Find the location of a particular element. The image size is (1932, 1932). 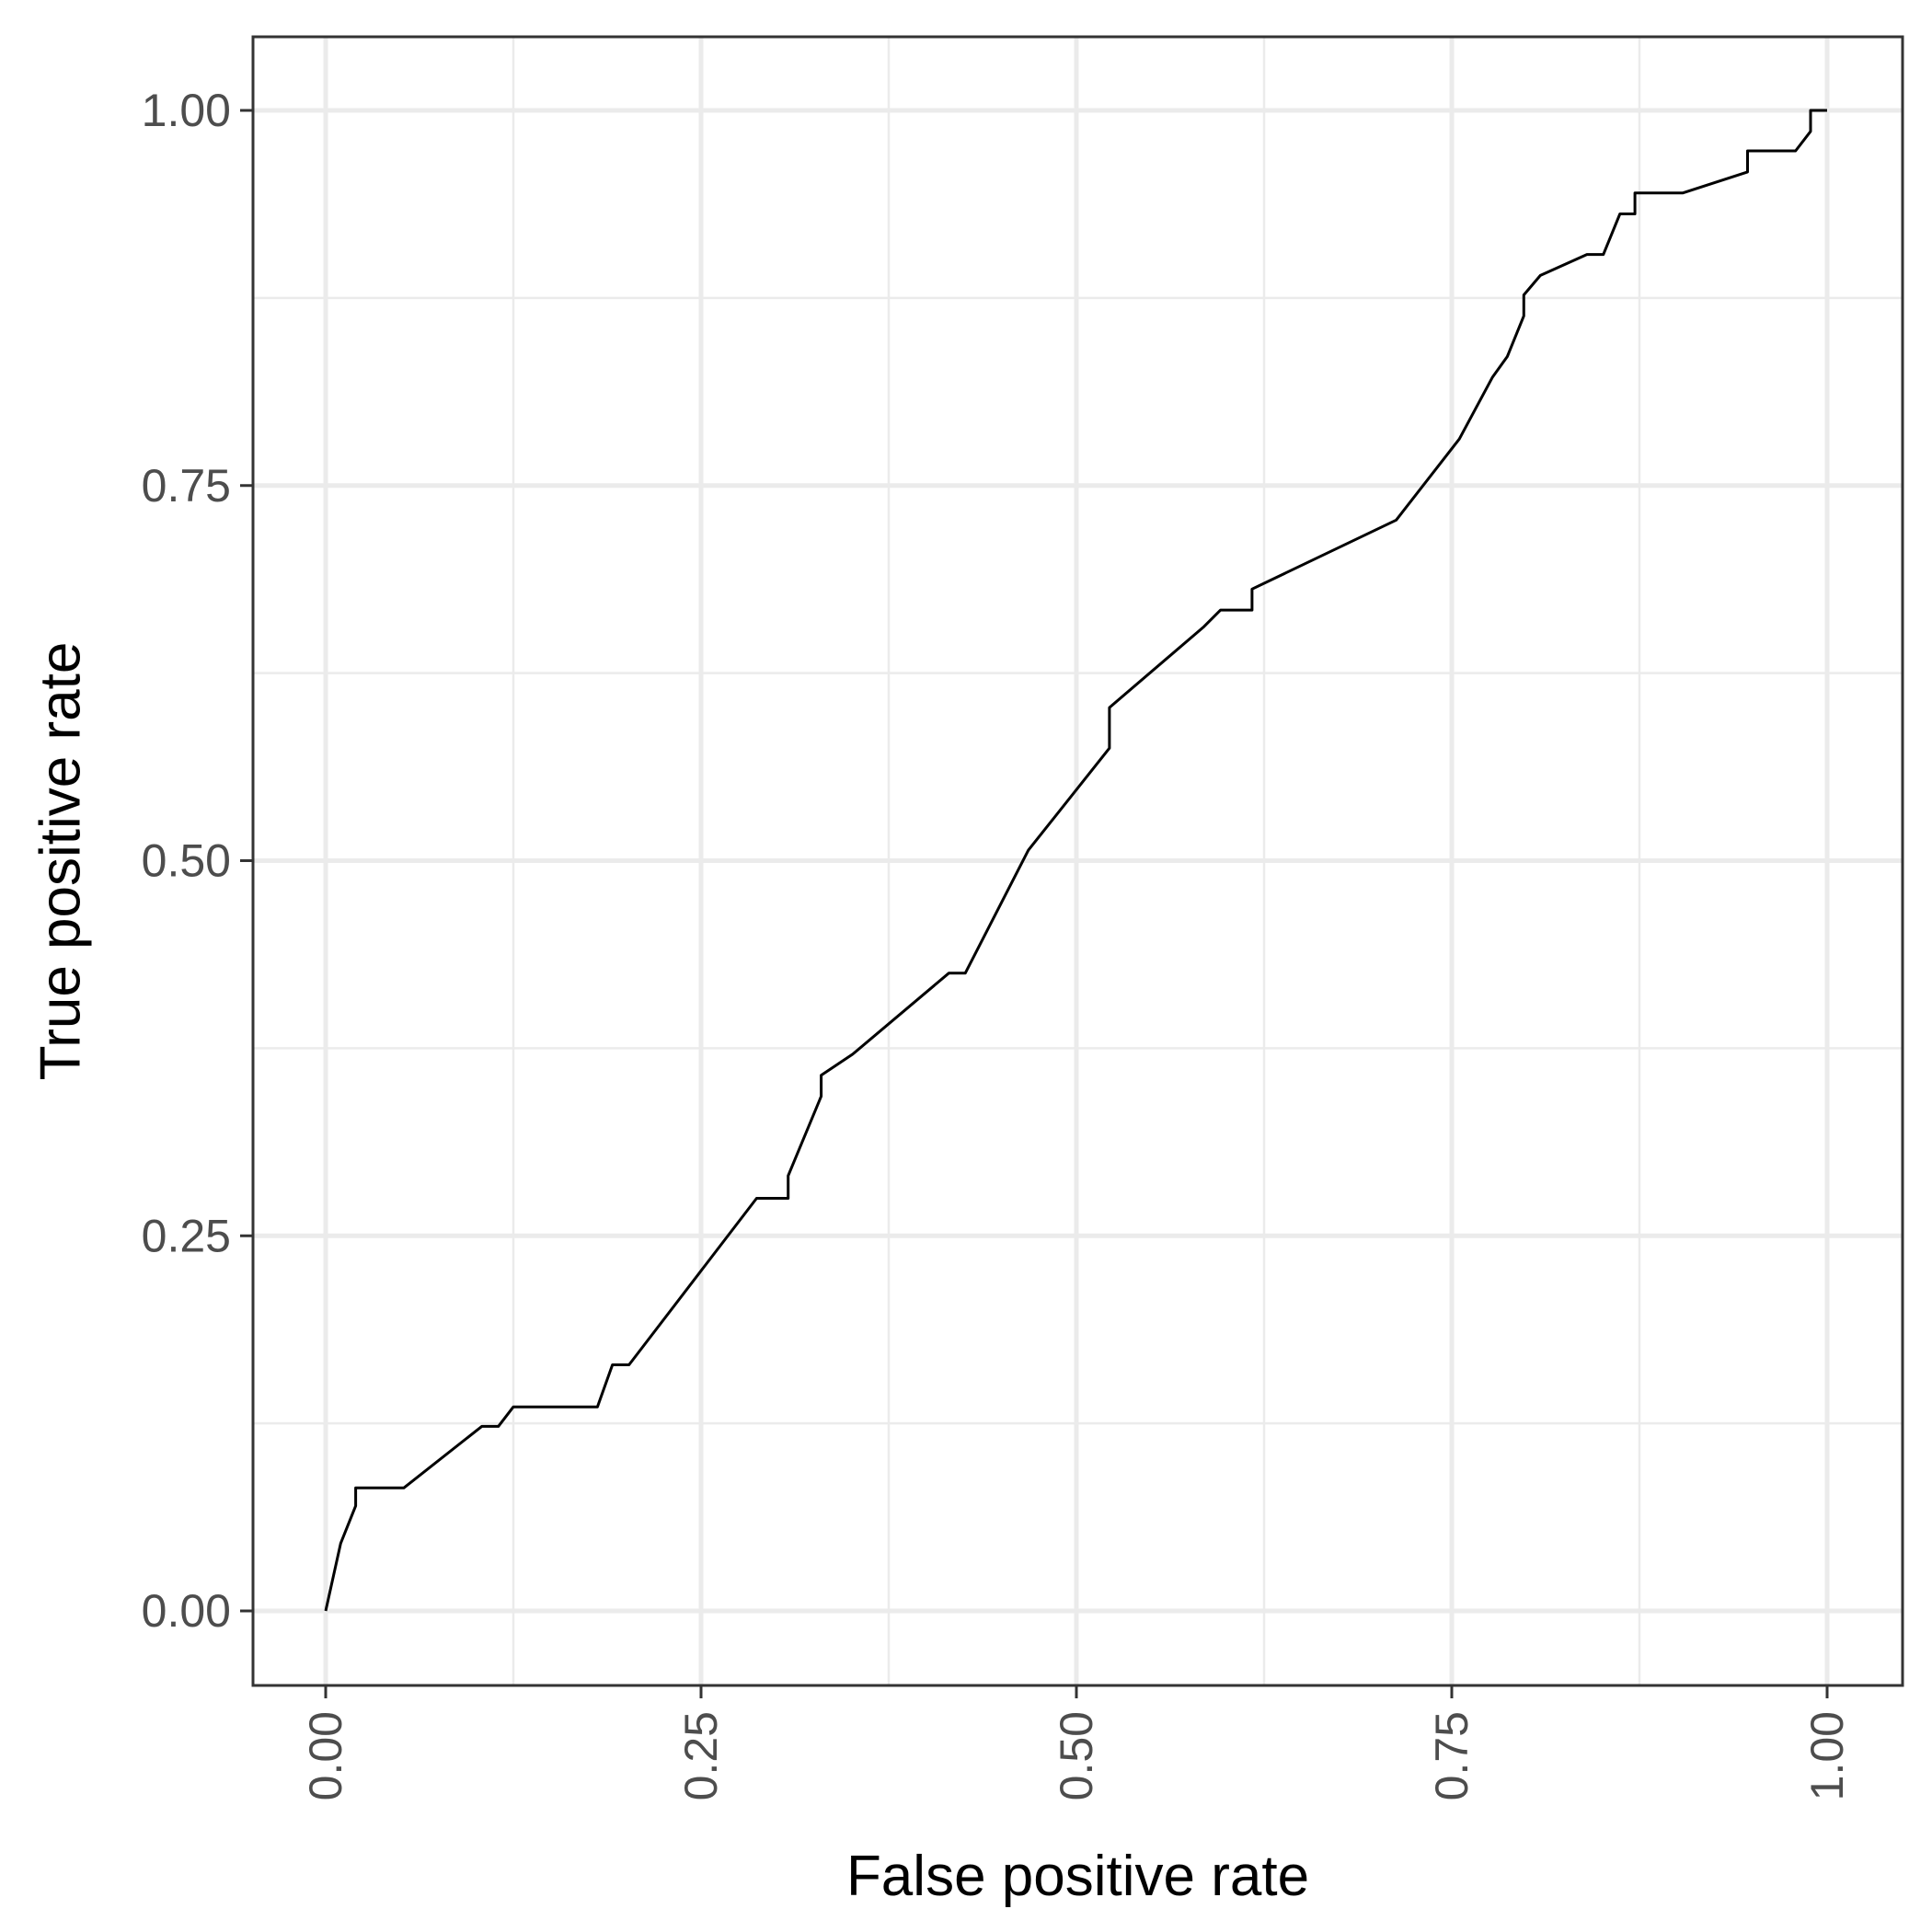

x-tick-label-1: 0.25 is located at coordinates (701, 1755).